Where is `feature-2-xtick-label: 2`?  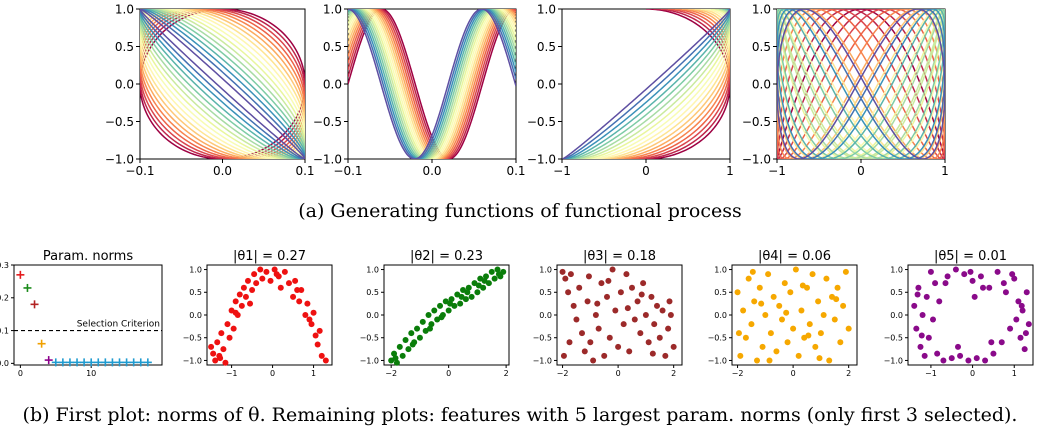 feature-2-xtick-label: 2 is located at coordinates (506, 373).